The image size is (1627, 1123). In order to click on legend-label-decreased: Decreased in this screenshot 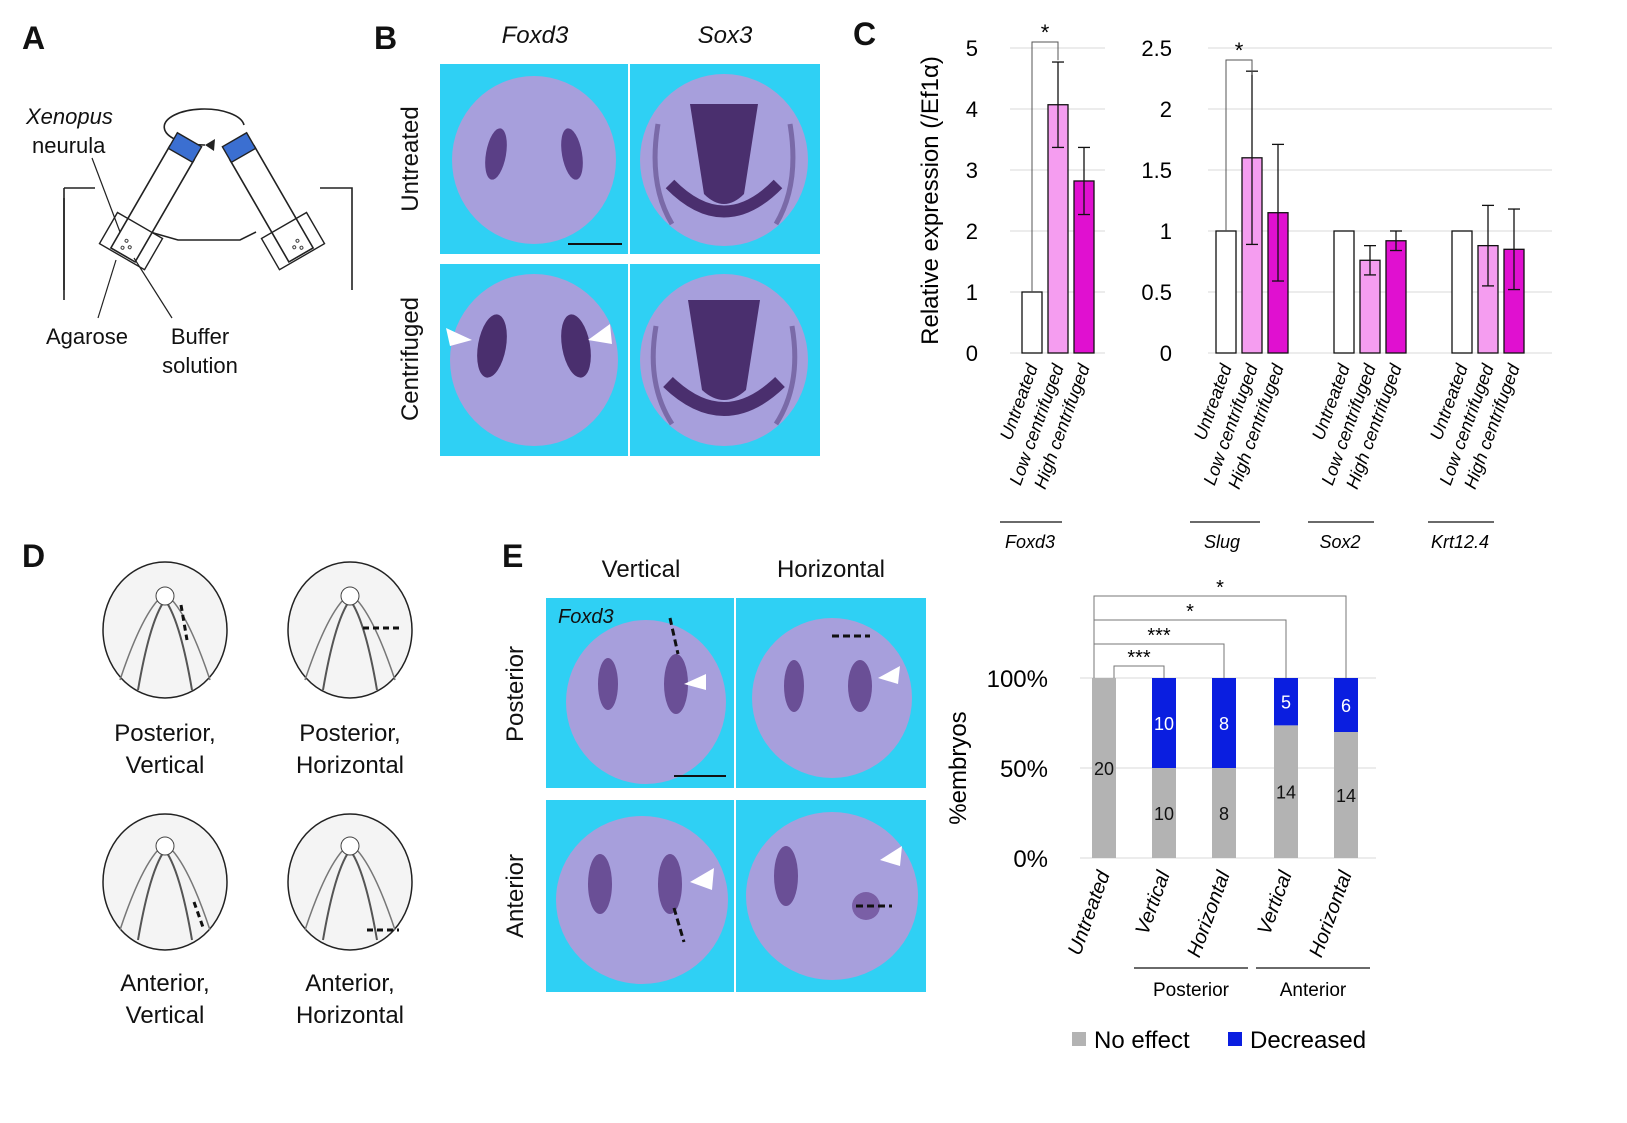, I will do `click(1308, 1040)`.